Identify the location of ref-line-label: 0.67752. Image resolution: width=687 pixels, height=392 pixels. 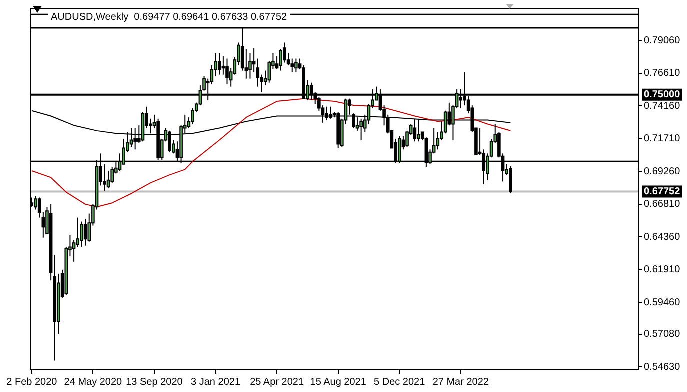
(662, 192).